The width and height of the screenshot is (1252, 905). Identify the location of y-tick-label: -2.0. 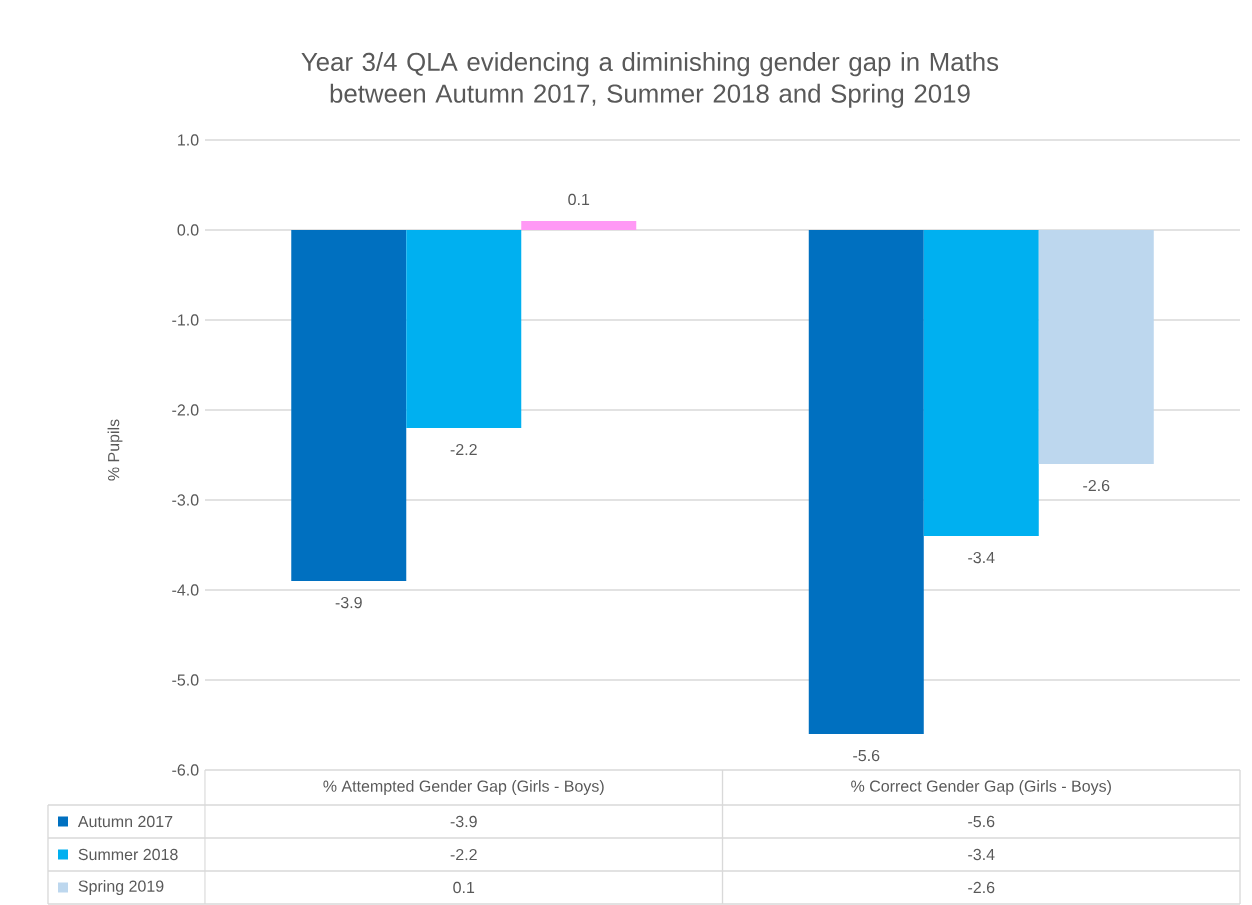
(185, 410).